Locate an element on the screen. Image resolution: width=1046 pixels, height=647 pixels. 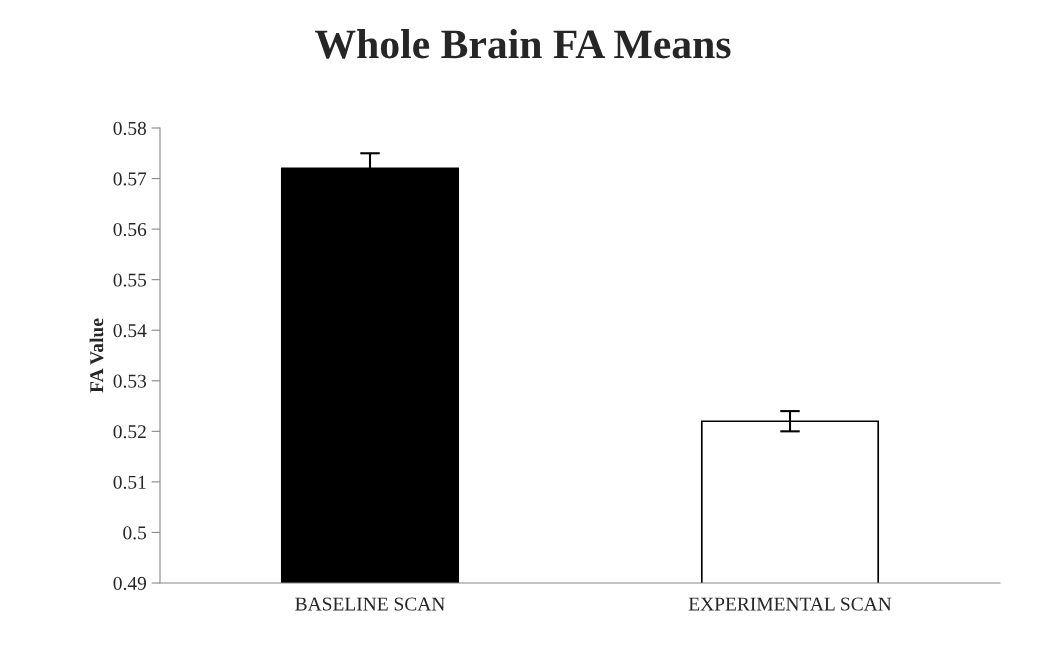
y-tick-label: 0.57 is located at coordinates (130, 179).